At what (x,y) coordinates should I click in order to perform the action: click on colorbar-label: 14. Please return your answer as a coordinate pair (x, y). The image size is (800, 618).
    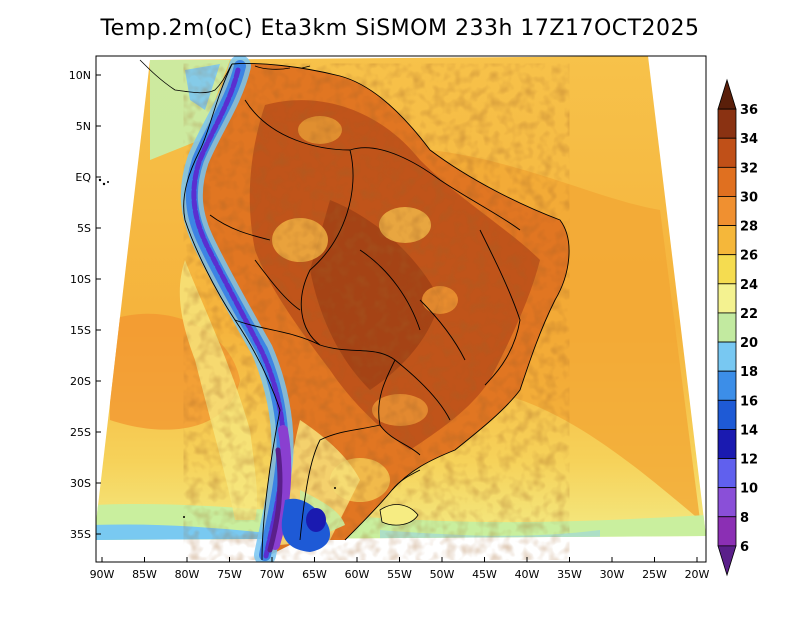
    Looking at the image, I should click on (749, 430).